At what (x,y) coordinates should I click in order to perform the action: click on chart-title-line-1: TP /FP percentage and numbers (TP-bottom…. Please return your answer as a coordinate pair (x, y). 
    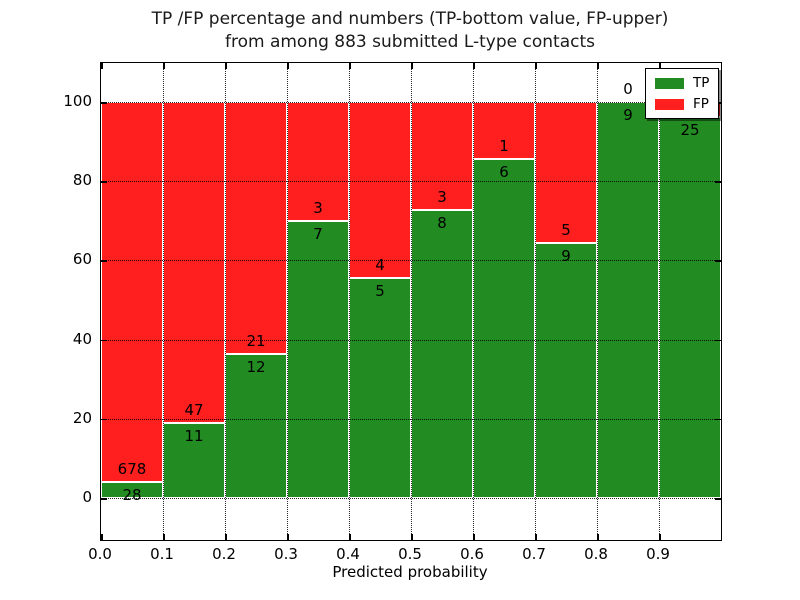
    Looking at the image, I should click on (410, 19).